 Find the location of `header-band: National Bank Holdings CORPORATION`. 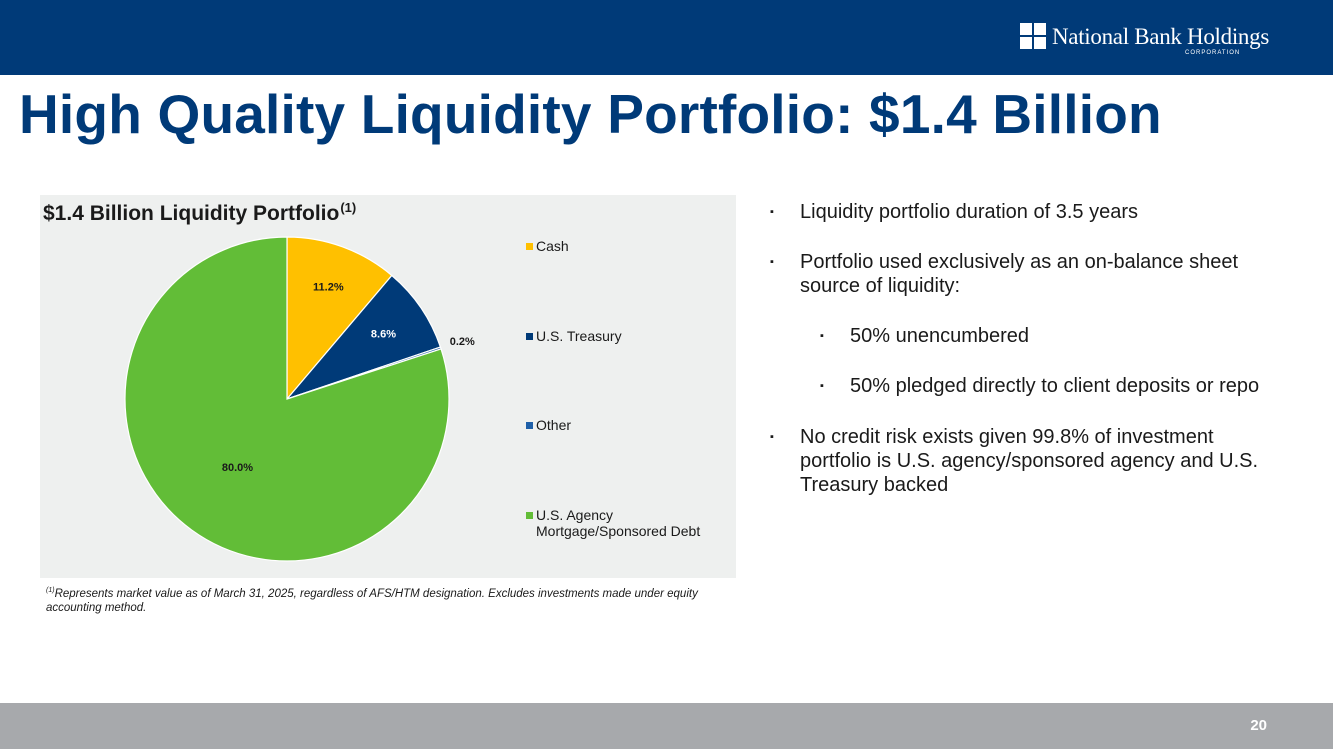

header-band: National Bank Holdings CORPORATION is located at coordinates (666, 37).